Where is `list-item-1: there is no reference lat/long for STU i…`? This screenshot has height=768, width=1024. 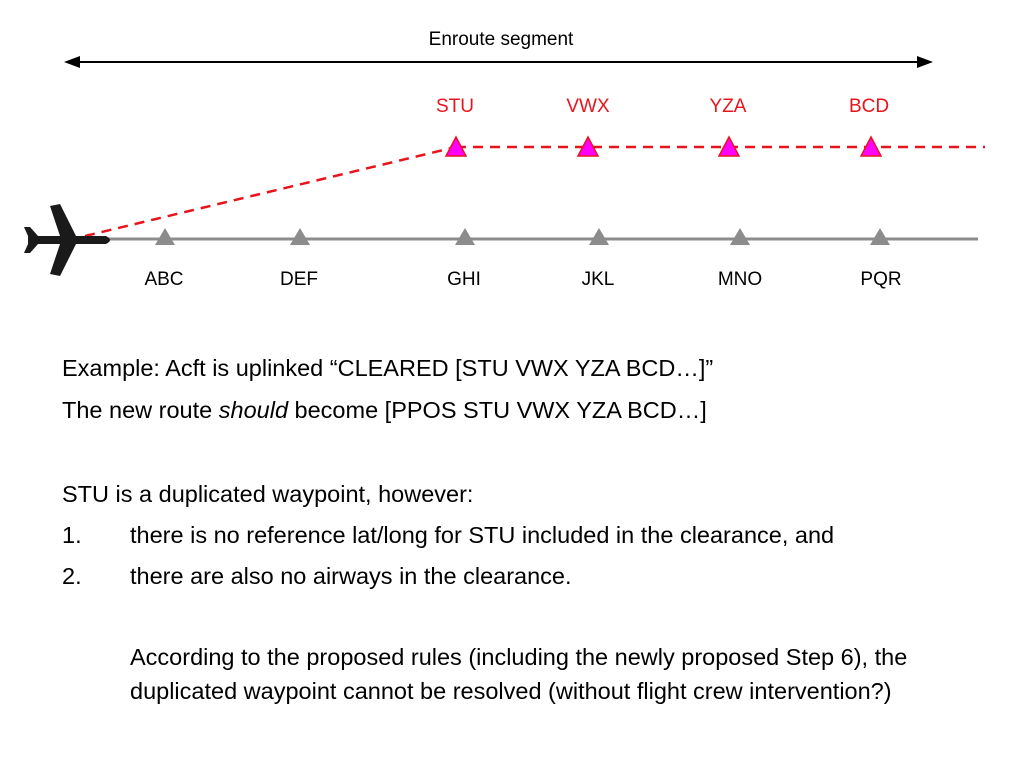
list-item-1: there is no reference lat/long for STU i… is located at coordinates (482, 535).